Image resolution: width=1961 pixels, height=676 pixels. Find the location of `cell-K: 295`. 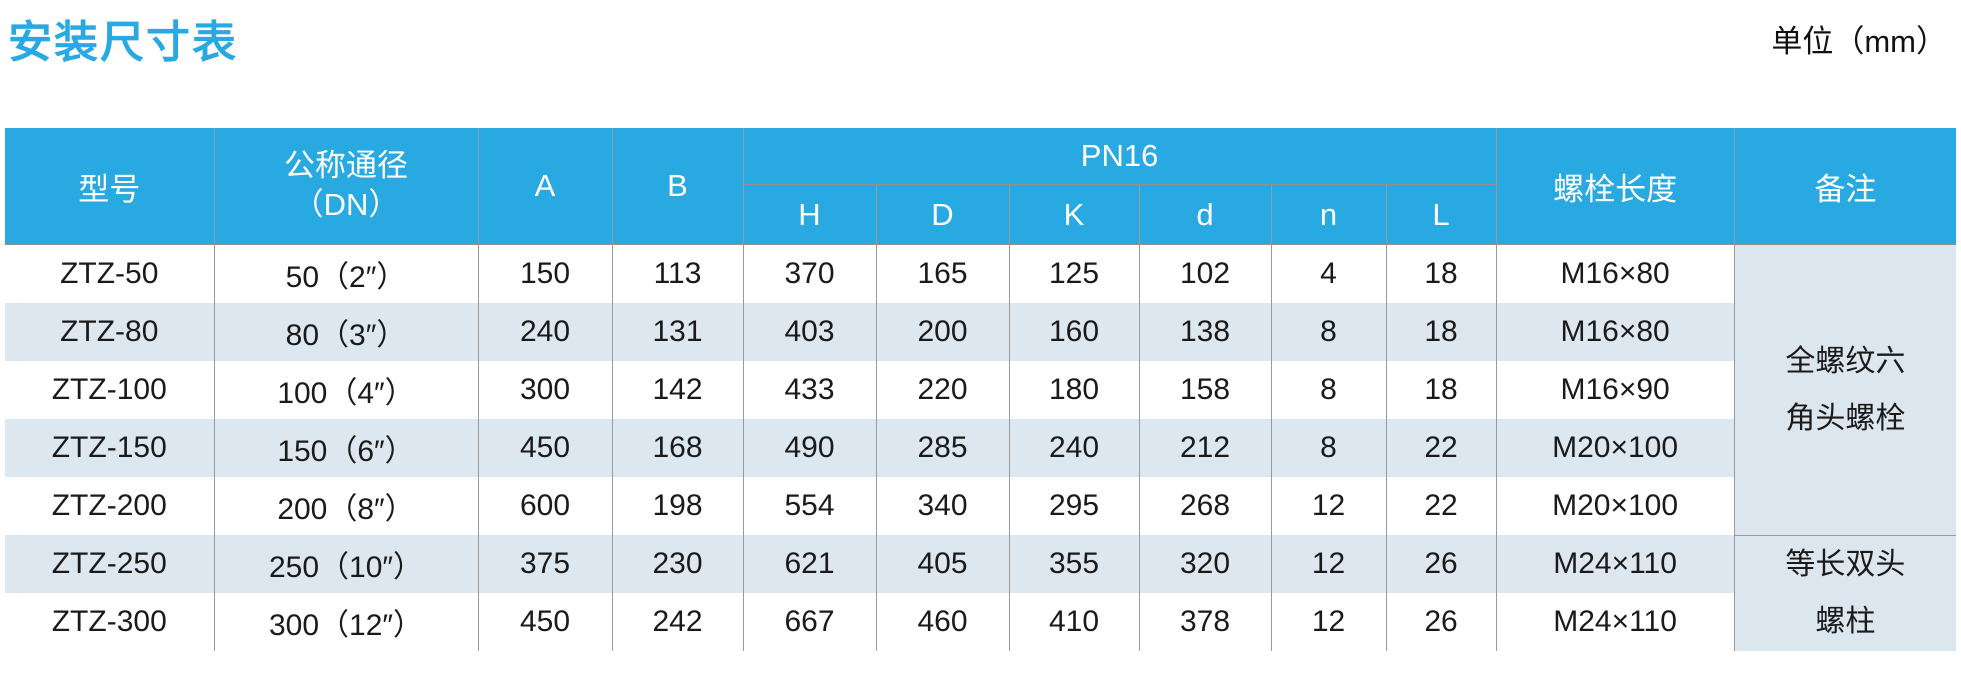

cell-K: 295 is located at coordinates (1074, 506).